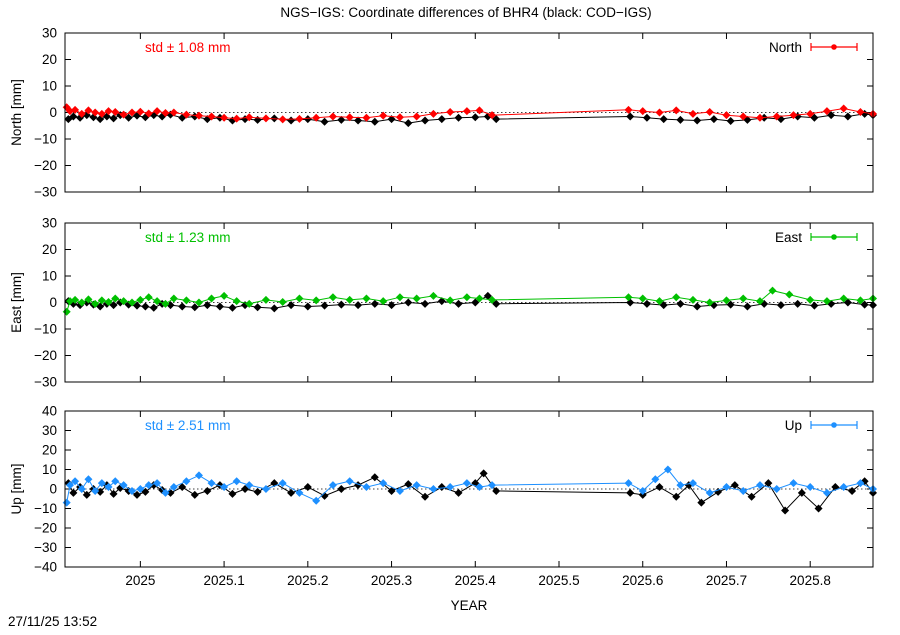 The height and width of the screenshot is (635, 900). I want to click on legend-marker, so click(834, 47).